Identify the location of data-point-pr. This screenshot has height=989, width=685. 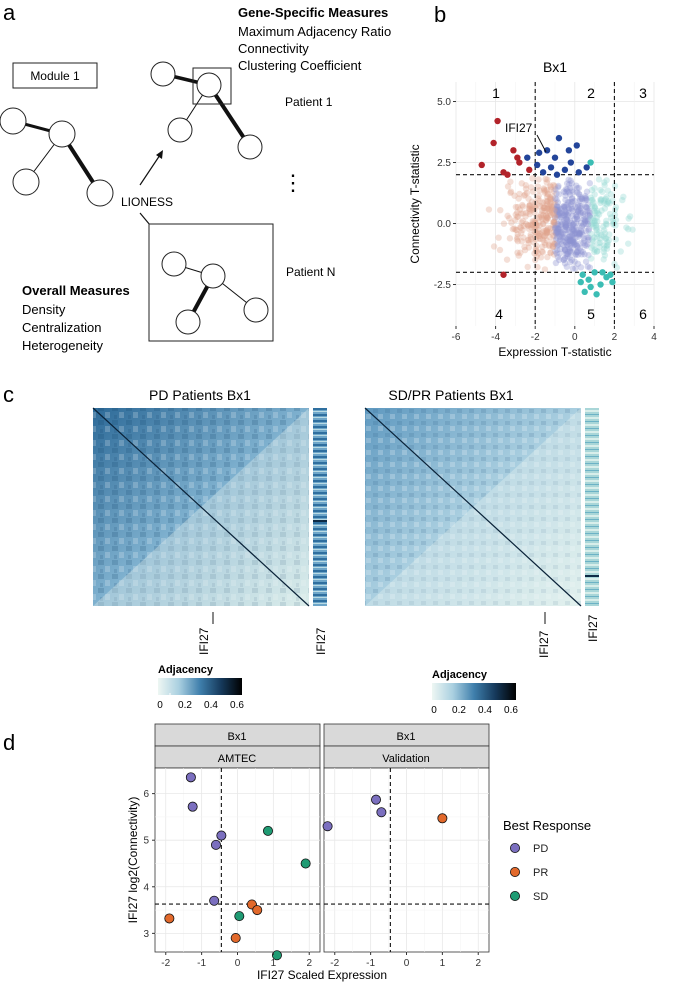
(442, 818).